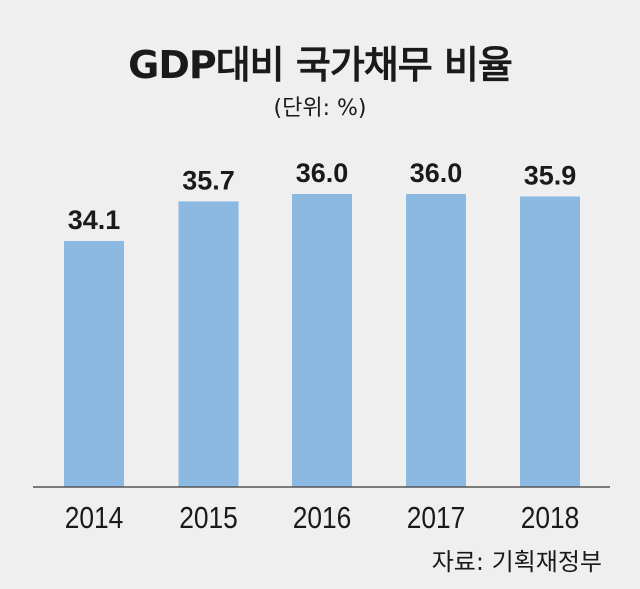 The width and height of the screenshot is (640, 589). Describe the element at coordinates (320, 65) in the screenshot. I see `chart-title: GDP대비 국가채무 비율` at that location.